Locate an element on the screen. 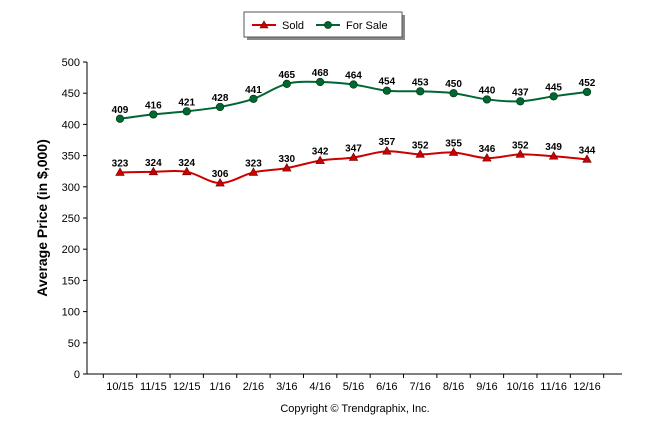 The image size is (646, 434). x-tick-label: 9/16 is located at coordinates (486, 387).